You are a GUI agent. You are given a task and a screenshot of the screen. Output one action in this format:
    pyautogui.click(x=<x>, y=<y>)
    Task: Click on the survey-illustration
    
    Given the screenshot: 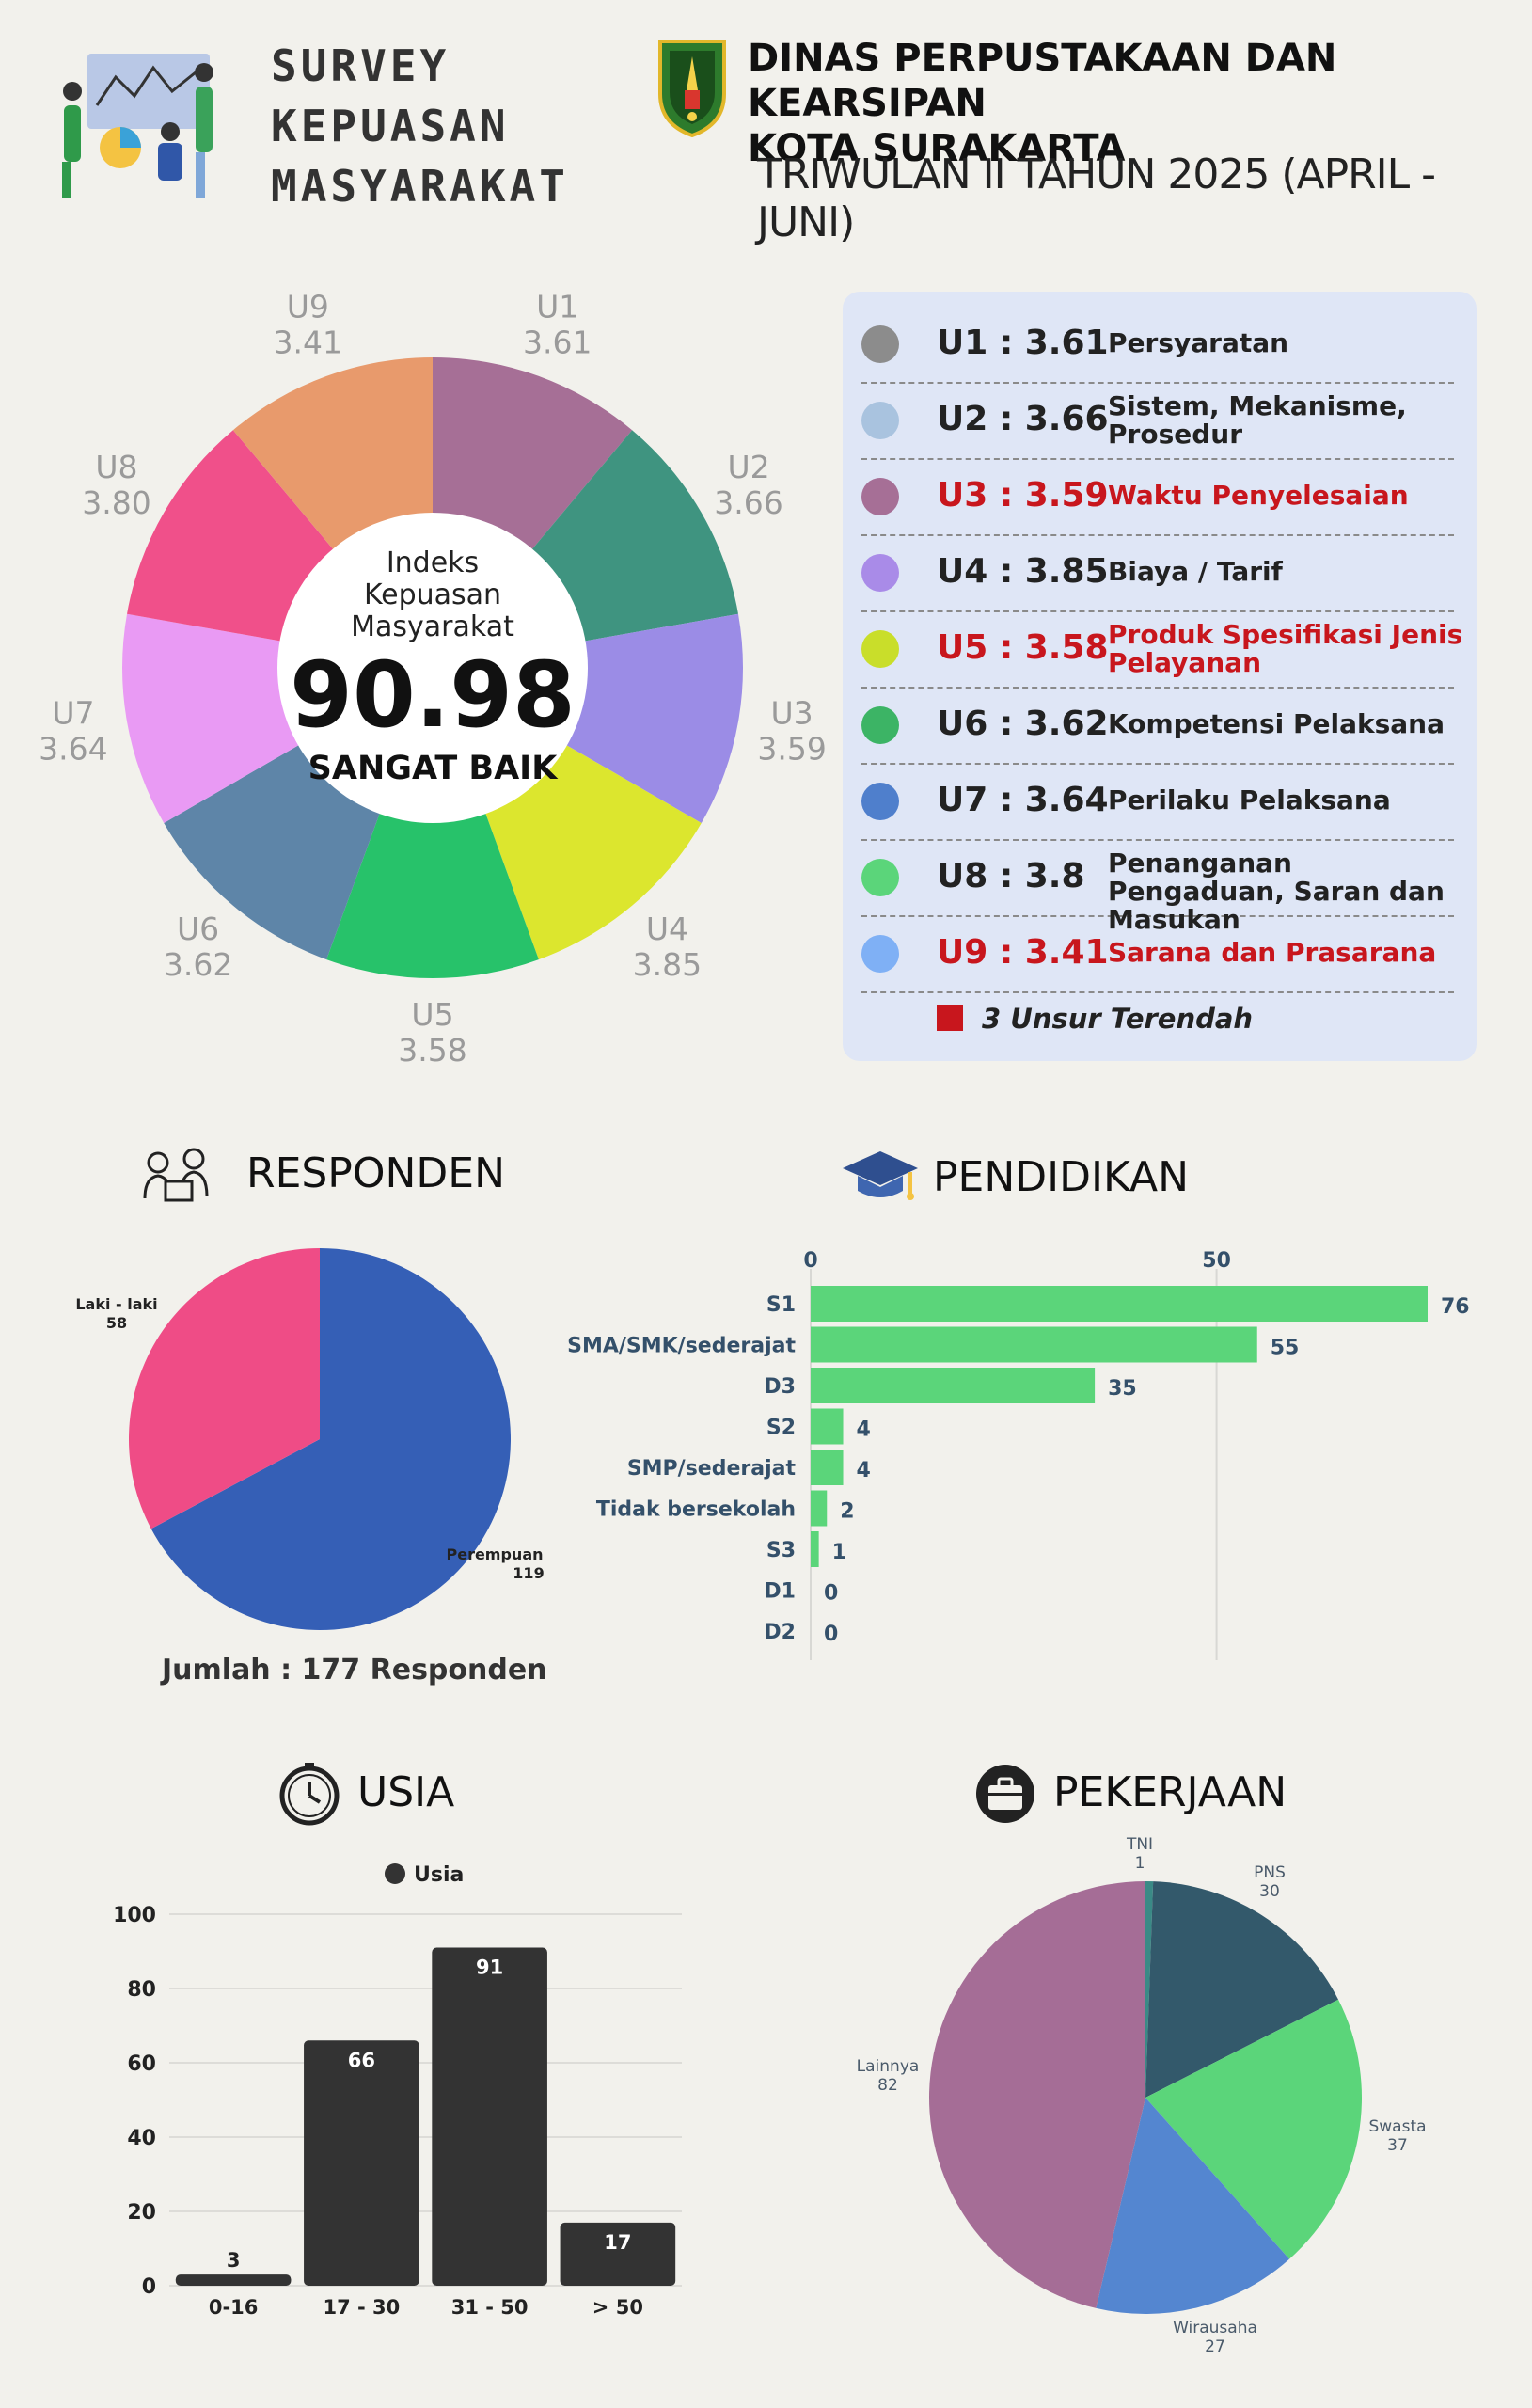 What is the action you would take?
    pyautogui.click(x=137, y=126)
    